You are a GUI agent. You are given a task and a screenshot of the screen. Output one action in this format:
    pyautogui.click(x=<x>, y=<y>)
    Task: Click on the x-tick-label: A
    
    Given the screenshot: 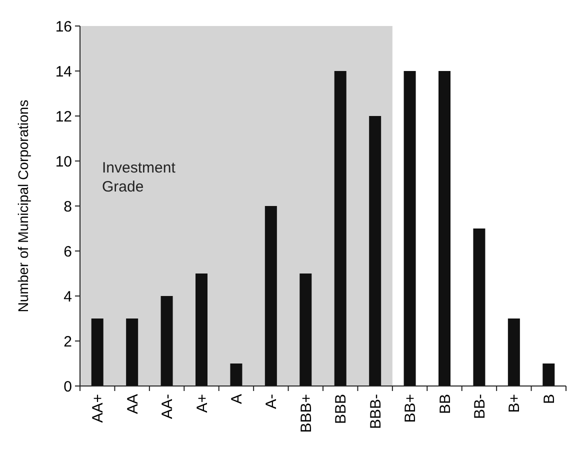 What is the action you would take?
    pyautogui.click(x=237, y=399)
    